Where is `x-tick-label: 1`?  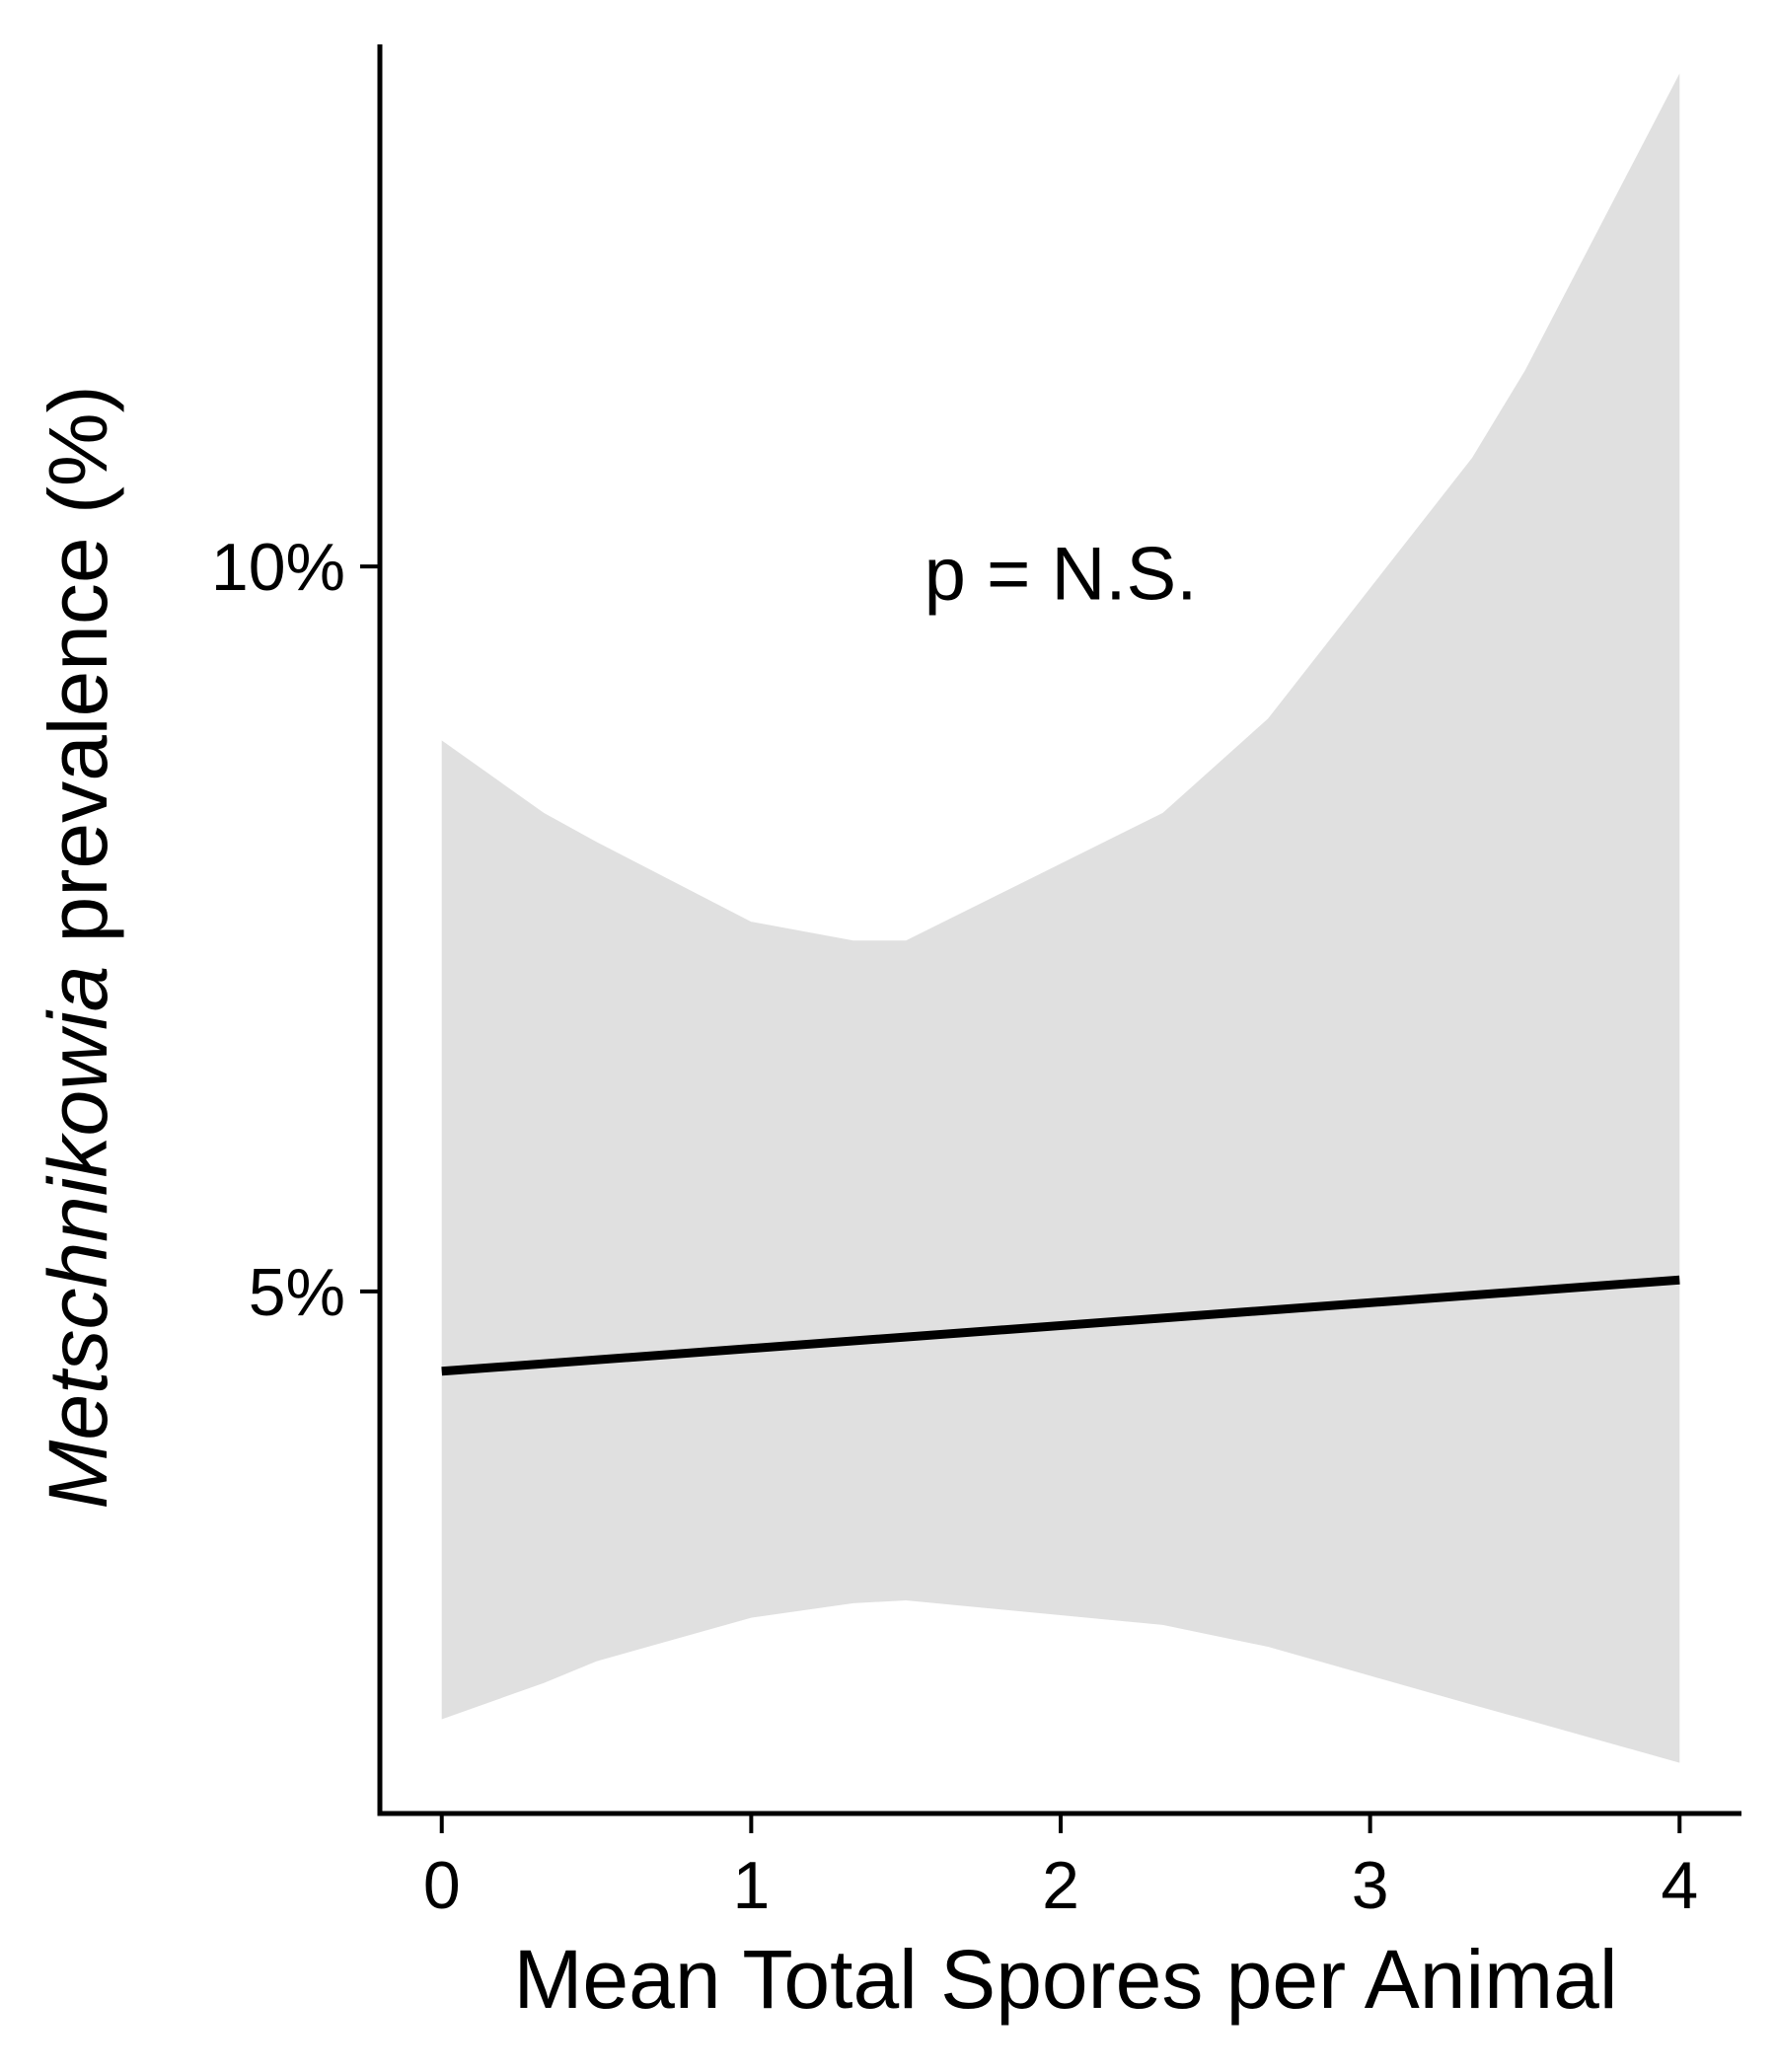 x-tick-label: 1 is located at coordinates (751, 1886).